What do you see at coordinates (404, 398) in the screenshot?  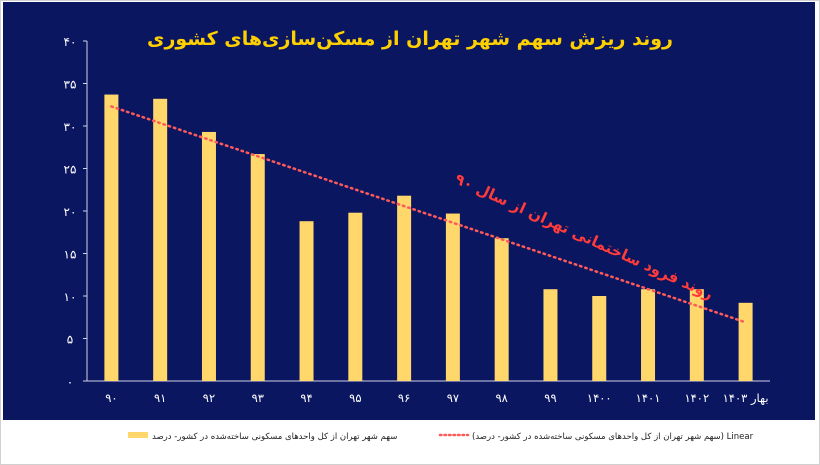 I see `x-tick-label: ۹۶` at bounding box center [404, 398].